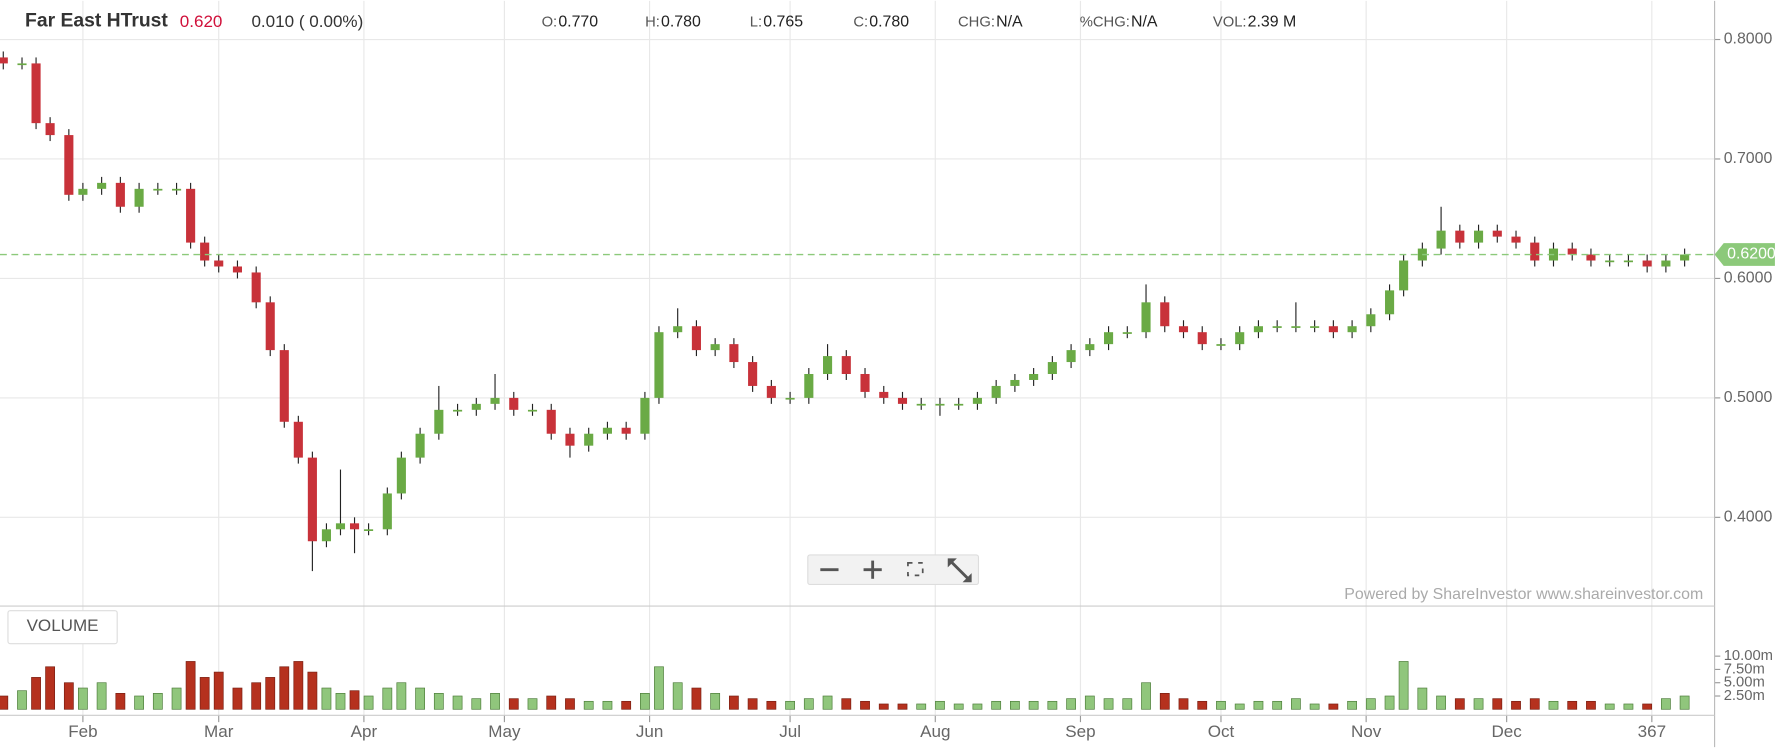  What do you see at coordinates (307, 21) in the screenshot?
I see `price-change: 0.010 ( 0.00%)` at bounding box center [307, 21].